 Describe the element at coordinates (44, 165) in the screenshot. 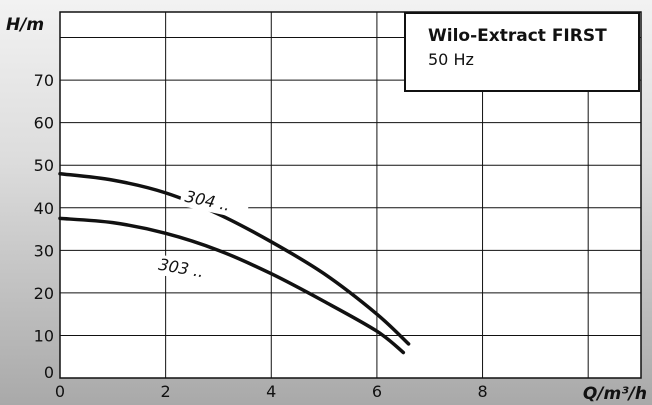

I see `y-tick-label: 50` at that location.